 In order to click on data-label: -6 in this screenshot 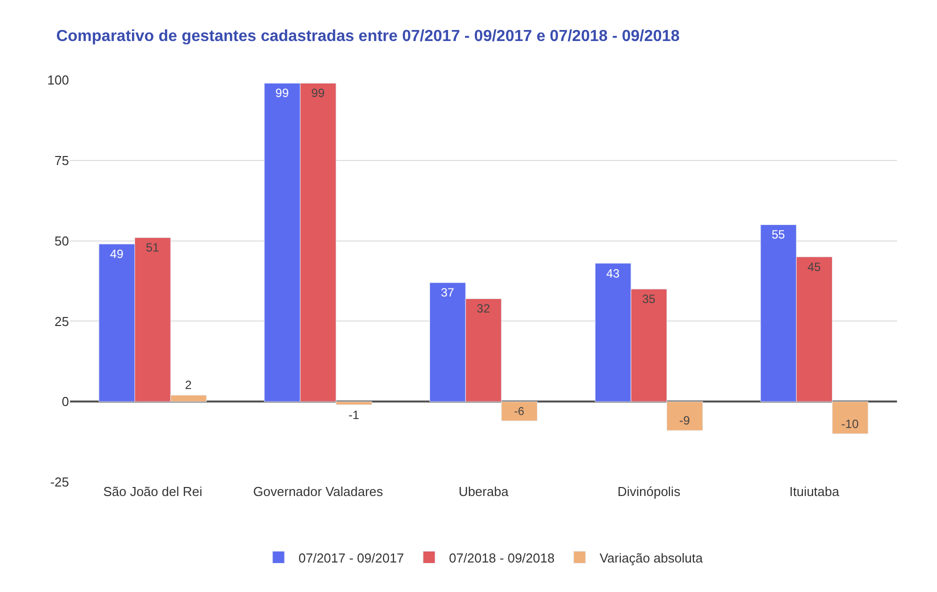, I will do `click(519, 412)`.